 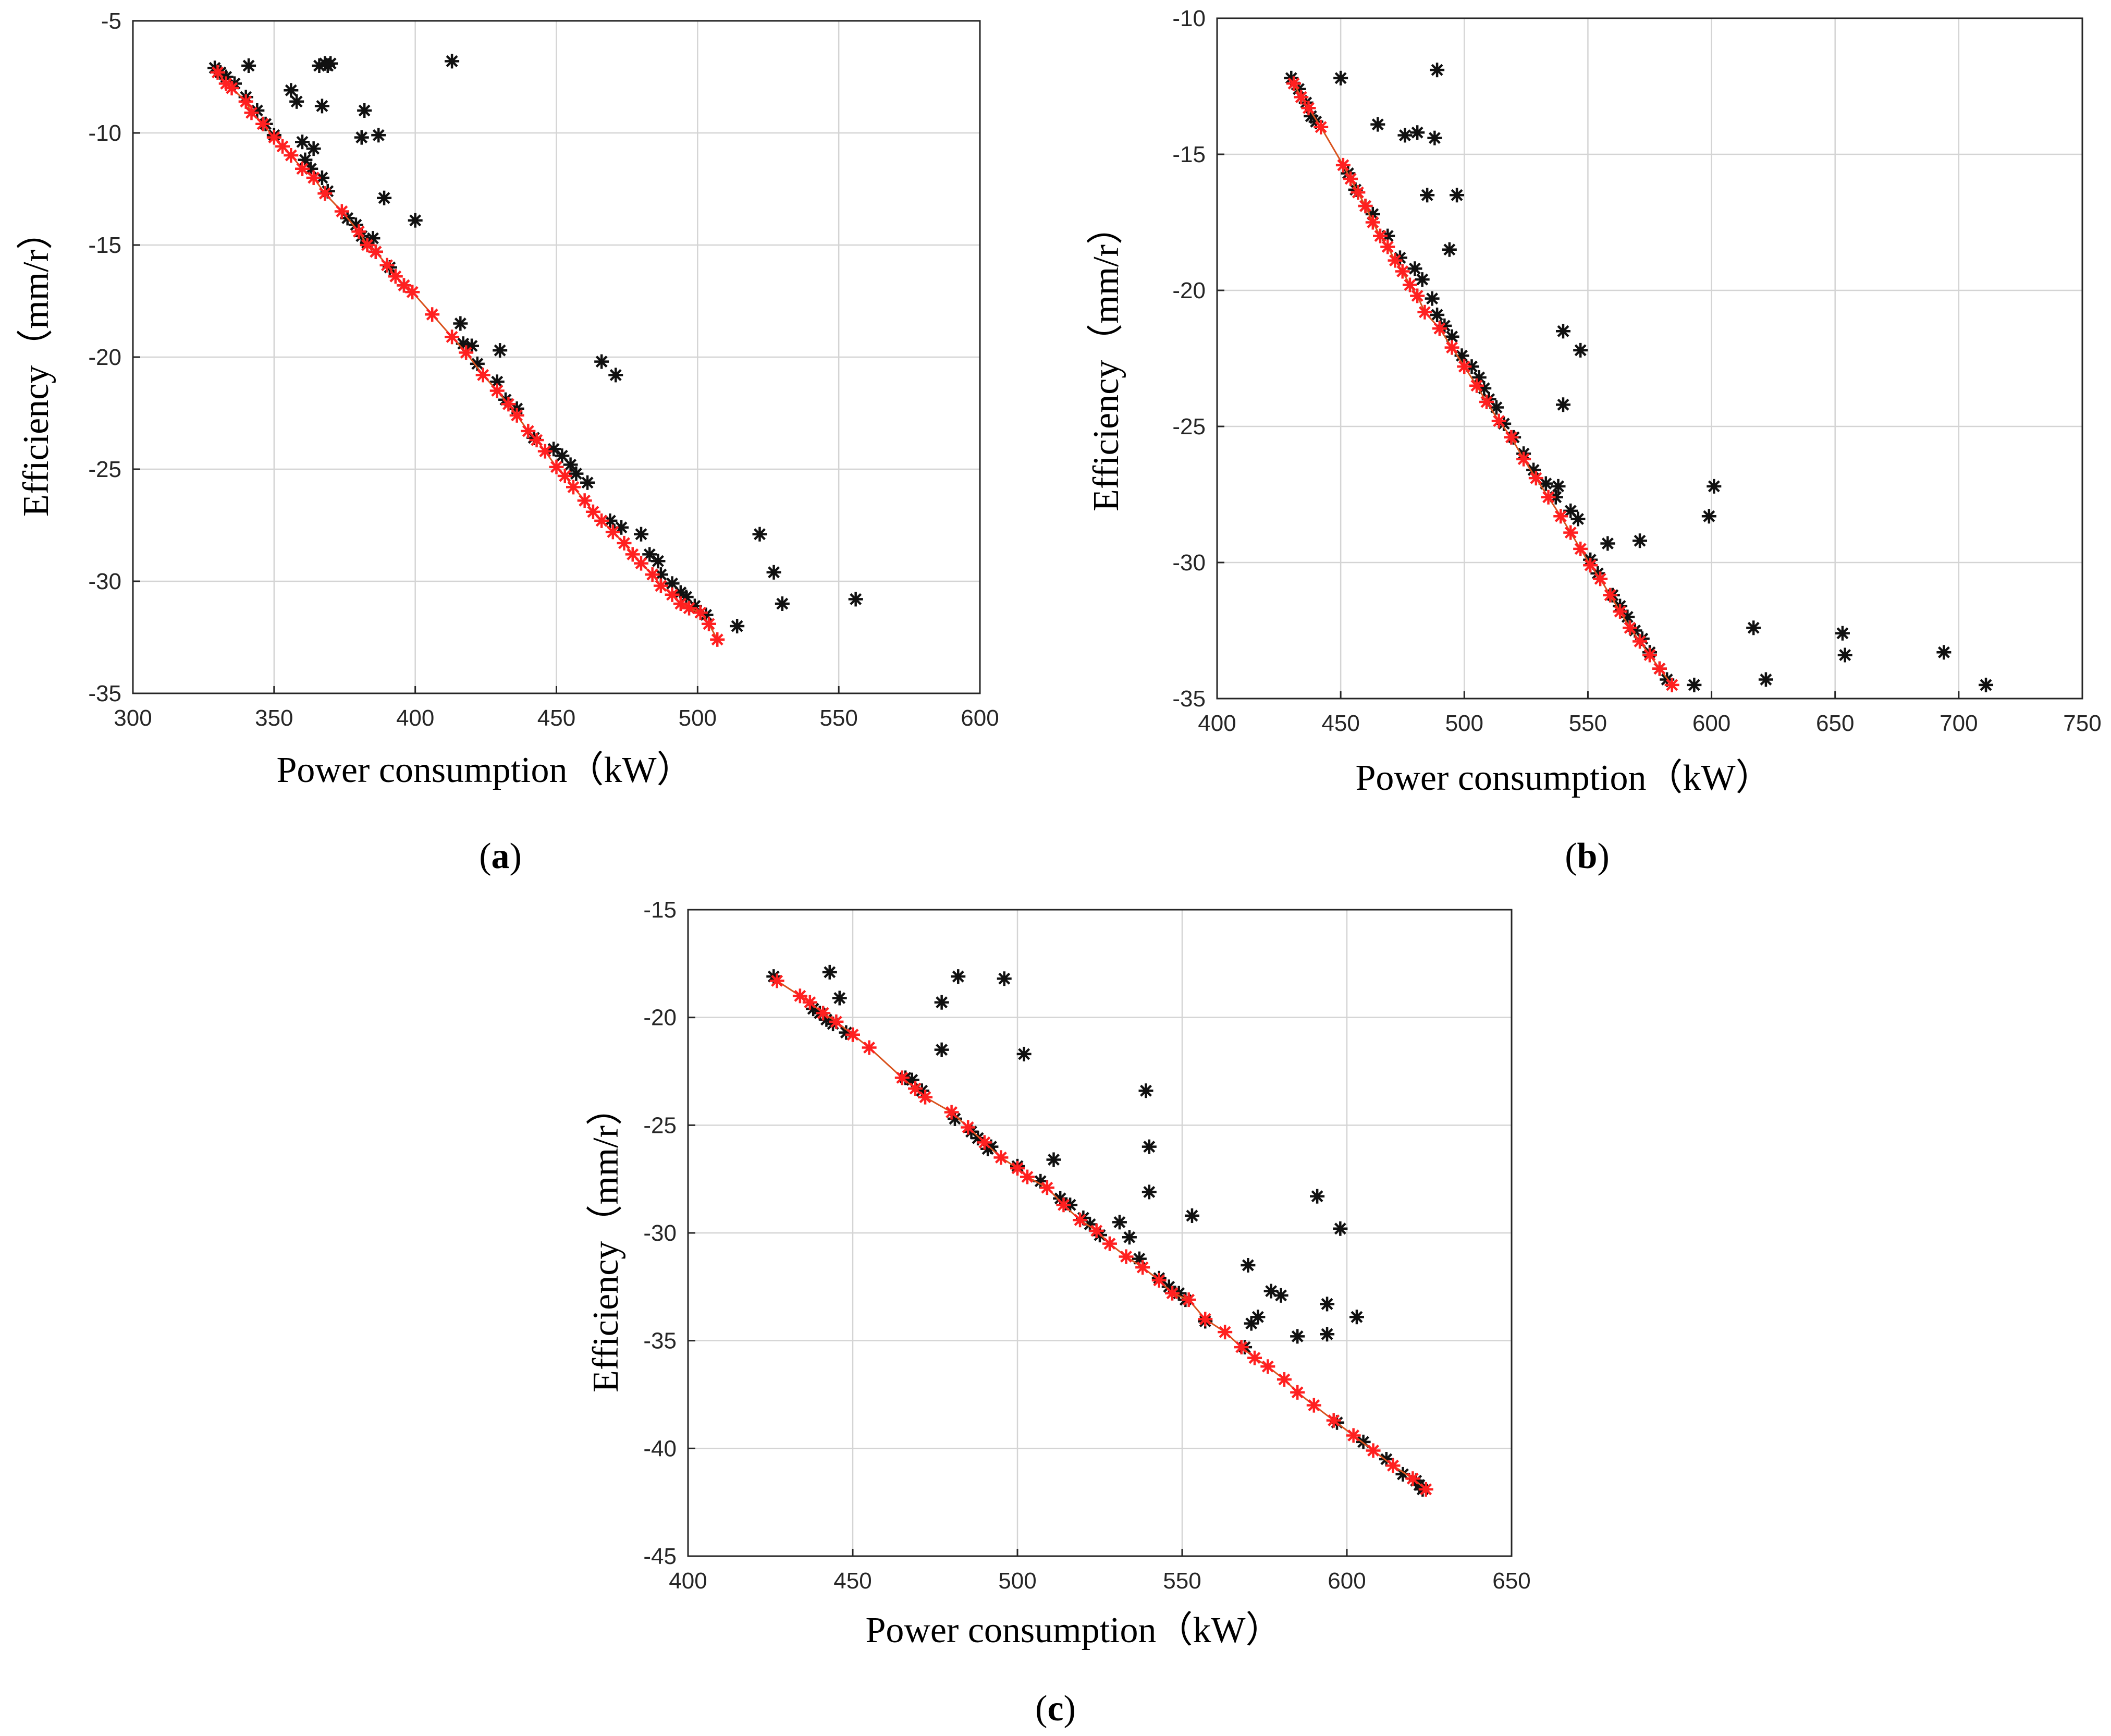 I want to click on fit-line-c, so click(x=1101, y=1235).